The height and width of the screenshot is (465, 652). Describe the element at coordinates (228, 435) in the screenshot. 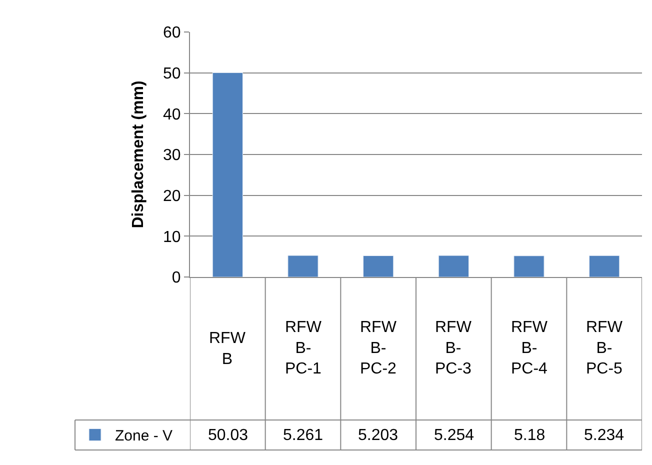

I see `data-label: 50.03` at that location.